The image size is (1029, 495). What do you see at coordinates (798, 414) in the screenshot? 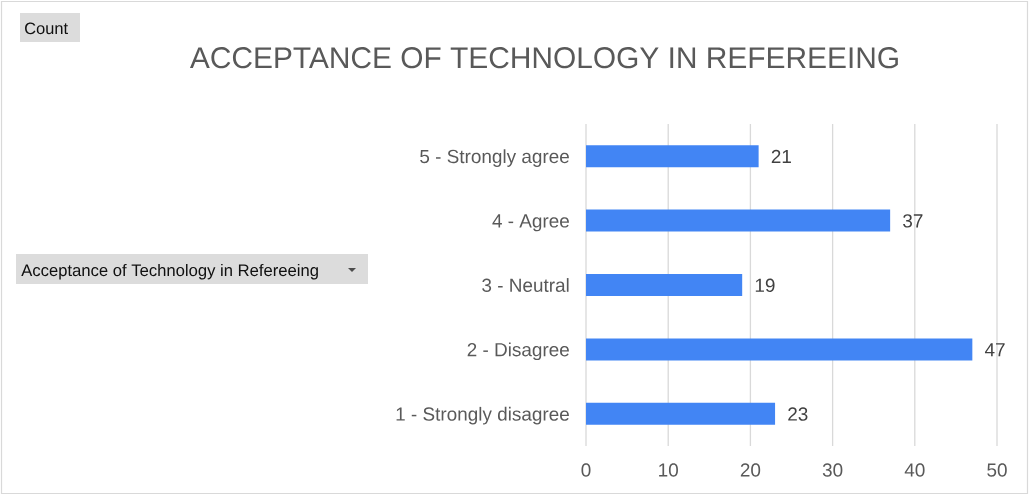
I see `data-label: 23` at bounding box center [798, 414].